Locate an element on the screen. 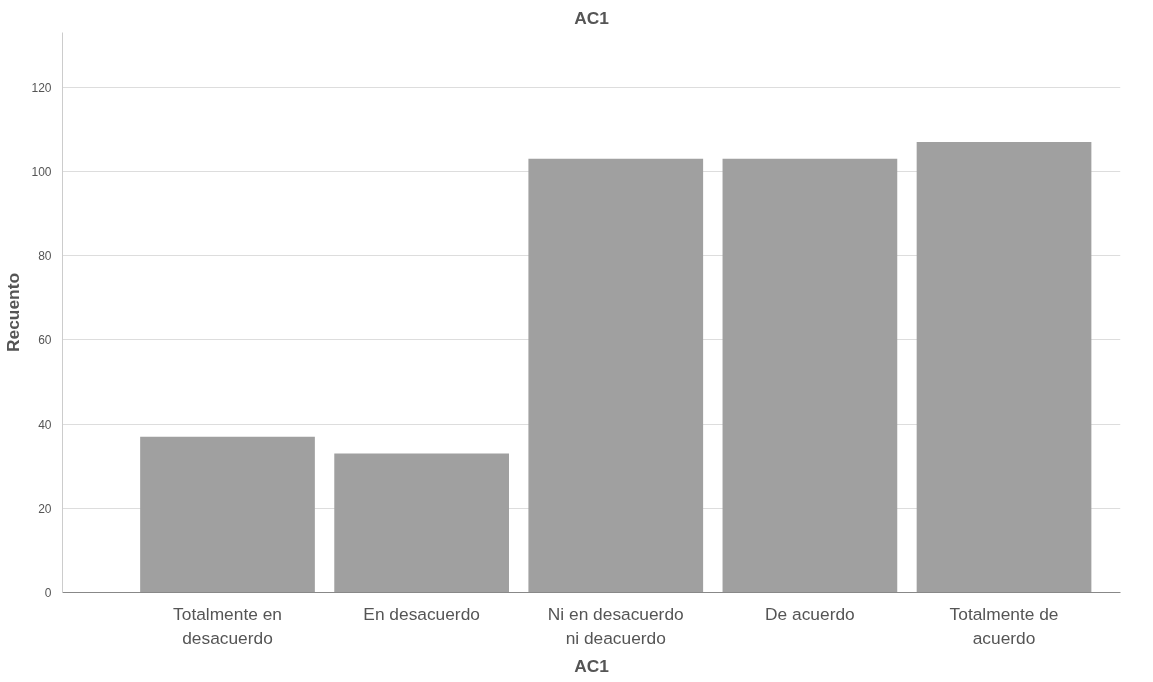  x-tick-label: Ni en desacuerdo ni deacuerdo is located at coordinates (615, 625).